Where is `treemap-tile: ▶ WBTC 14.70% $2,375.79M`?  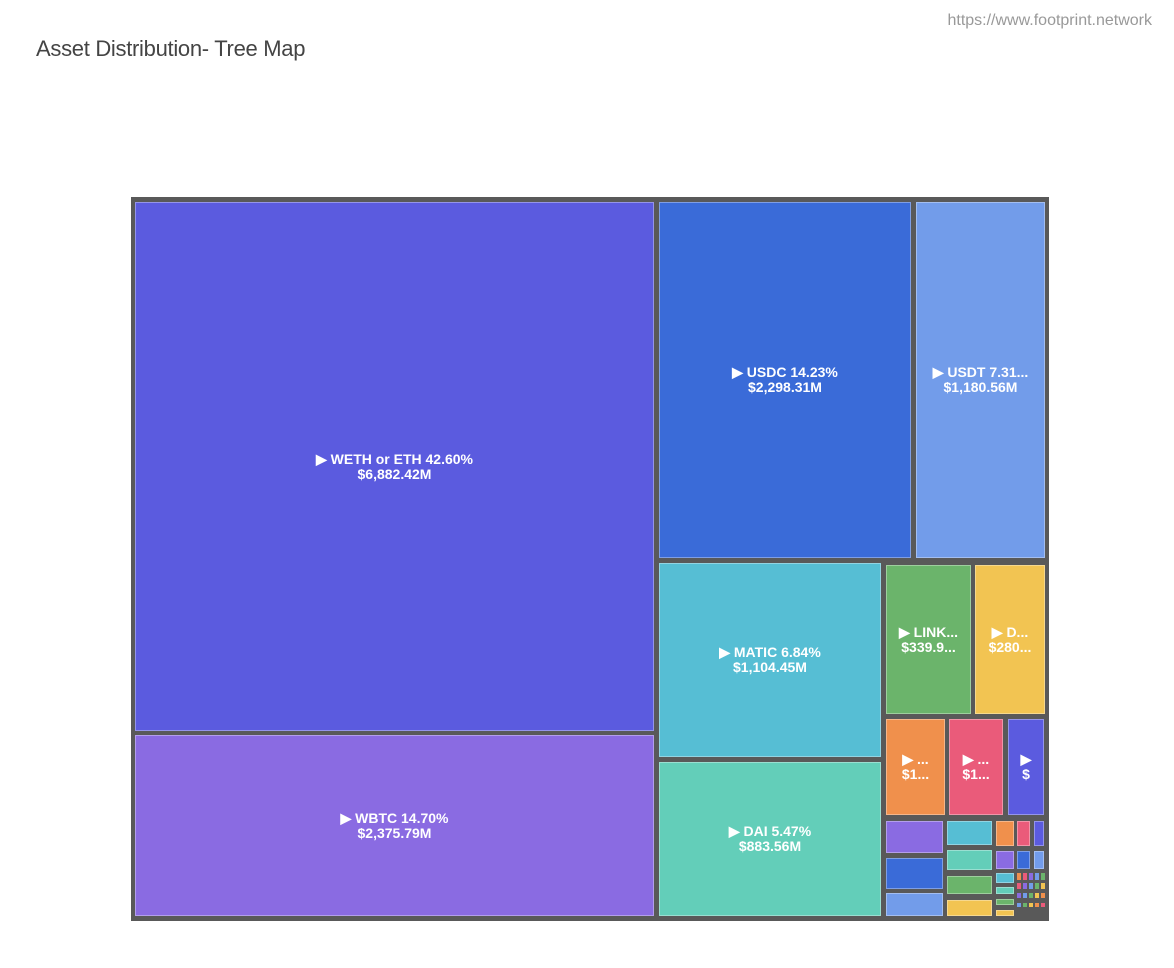 treemap-tile: ▶ WBTC 14.70% $2,375.79M is located at coordinates (394, 825).